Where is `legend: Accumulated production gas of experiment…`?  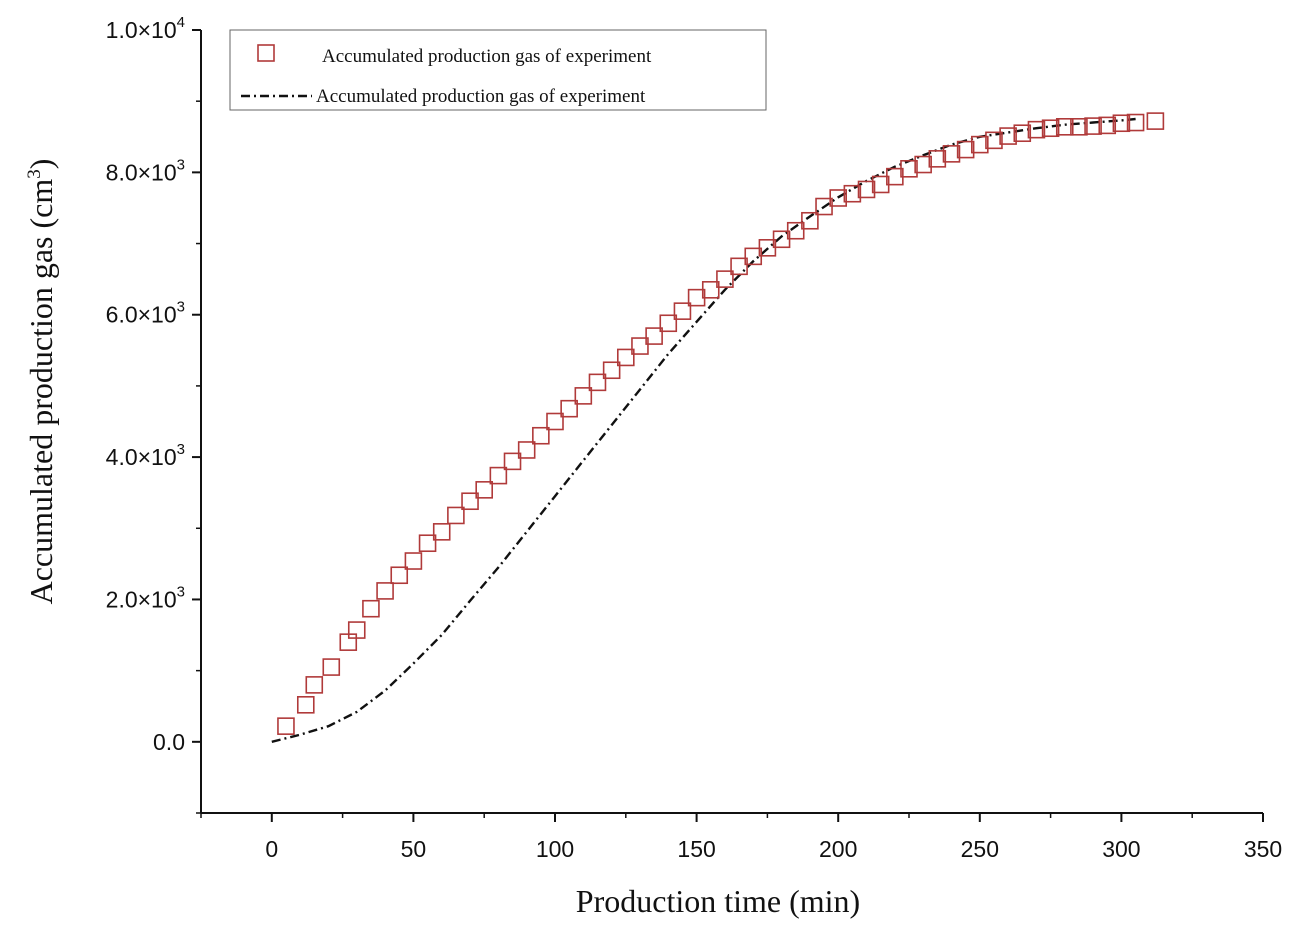 legend: Accumulated production gas of experiment… is located at coordinates (498, 70).